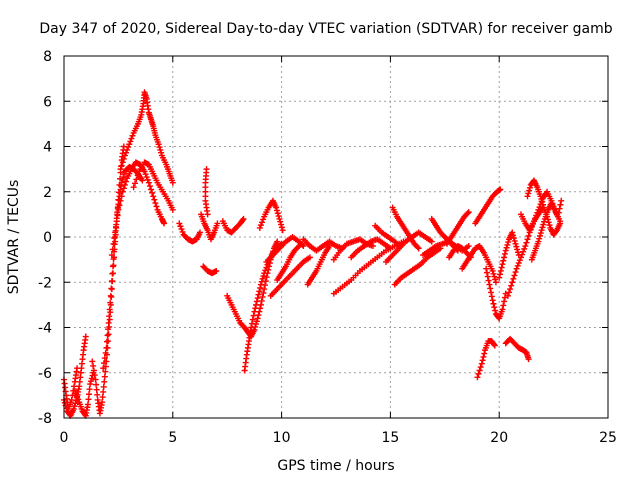 The height and width of the screenshot is (480, 640). Describe the element at coordinates (45, 374) in the screenshot. I see `y-tick-label: -6` at that location.